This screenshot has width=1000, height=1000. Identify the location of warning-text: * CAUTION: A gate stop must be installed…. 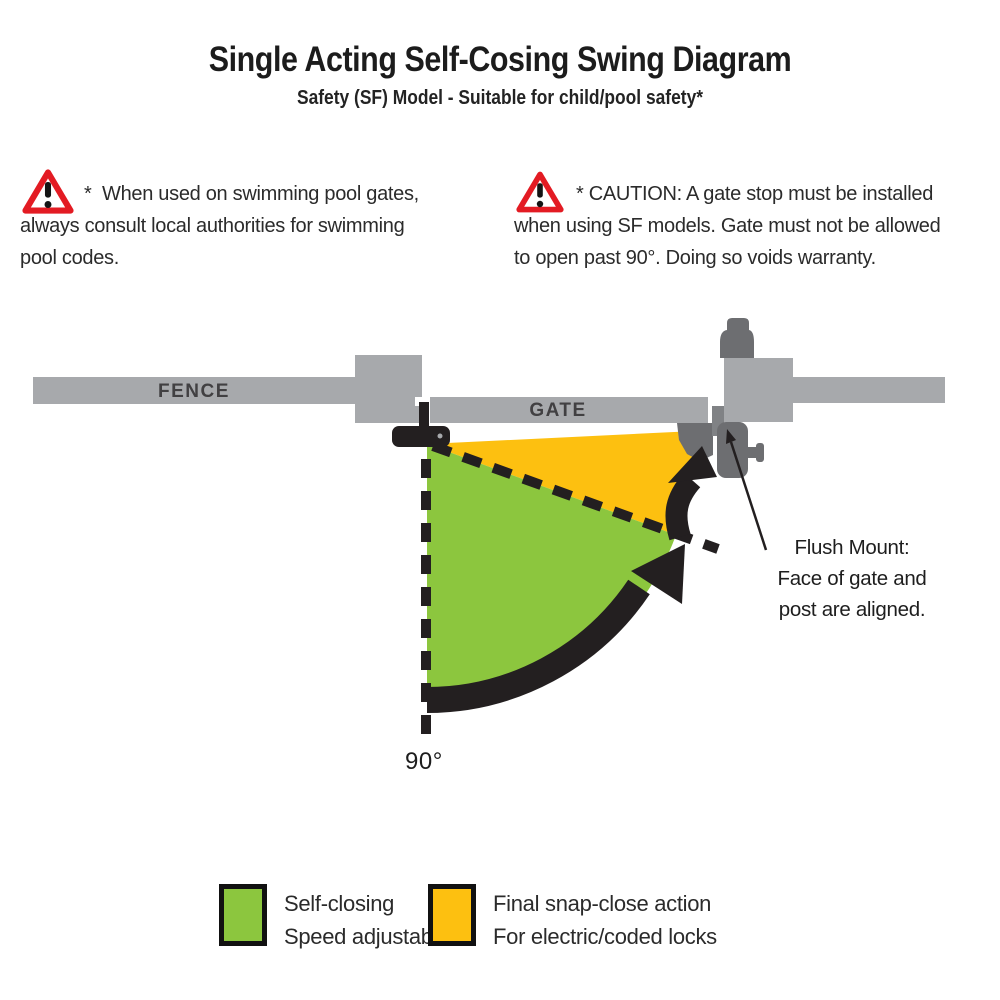
(754, 226).